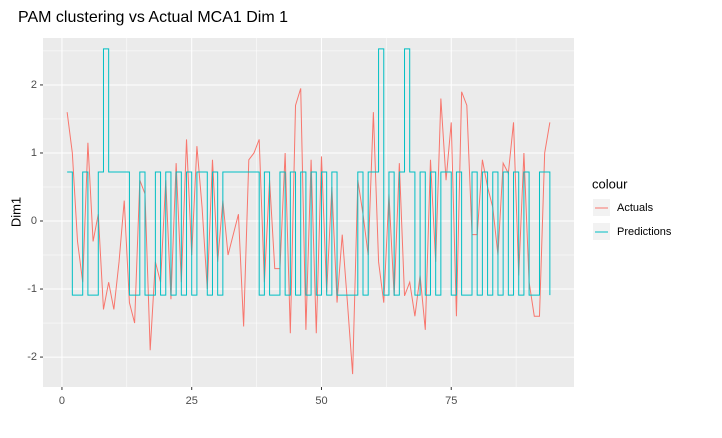  I want to click on y-tick-label: 1, so click(34, 153).